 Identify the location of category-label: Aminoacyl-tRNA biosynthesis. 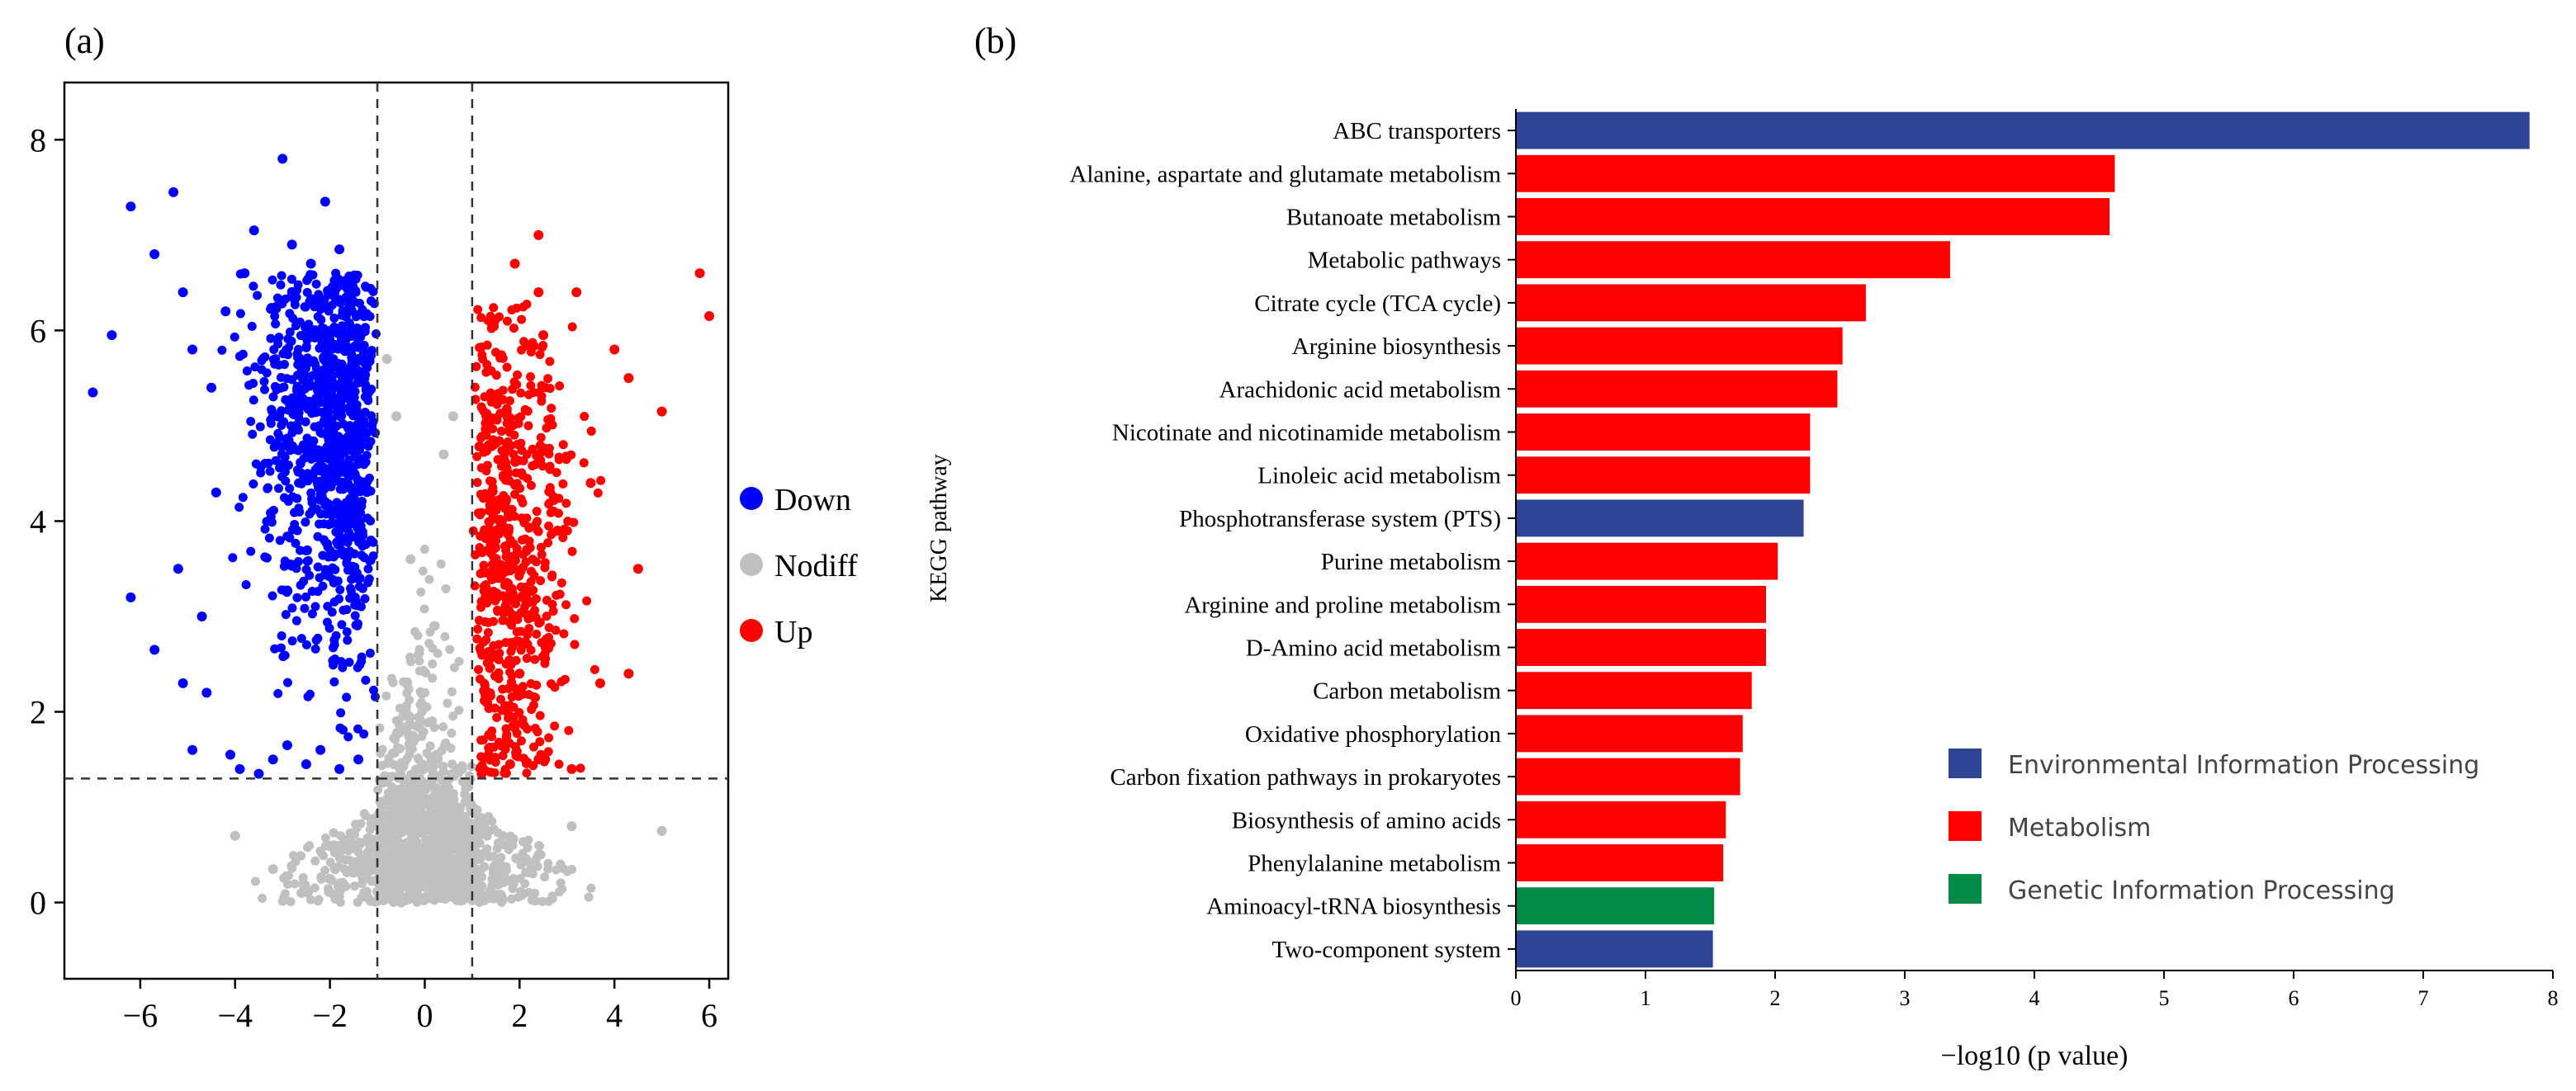
(1353, 907).